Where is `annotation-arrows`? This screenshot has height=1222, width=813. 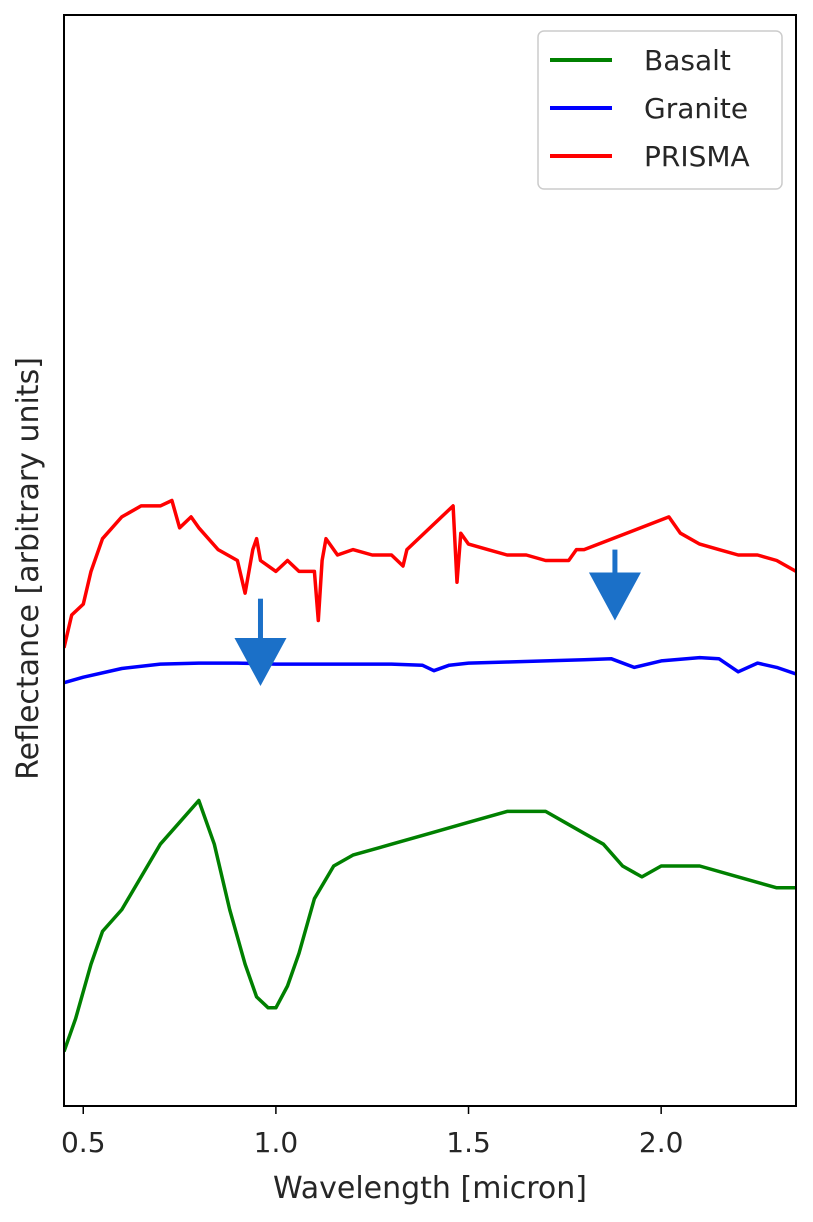
annotation-arrows is located at coordinates (437, 617).